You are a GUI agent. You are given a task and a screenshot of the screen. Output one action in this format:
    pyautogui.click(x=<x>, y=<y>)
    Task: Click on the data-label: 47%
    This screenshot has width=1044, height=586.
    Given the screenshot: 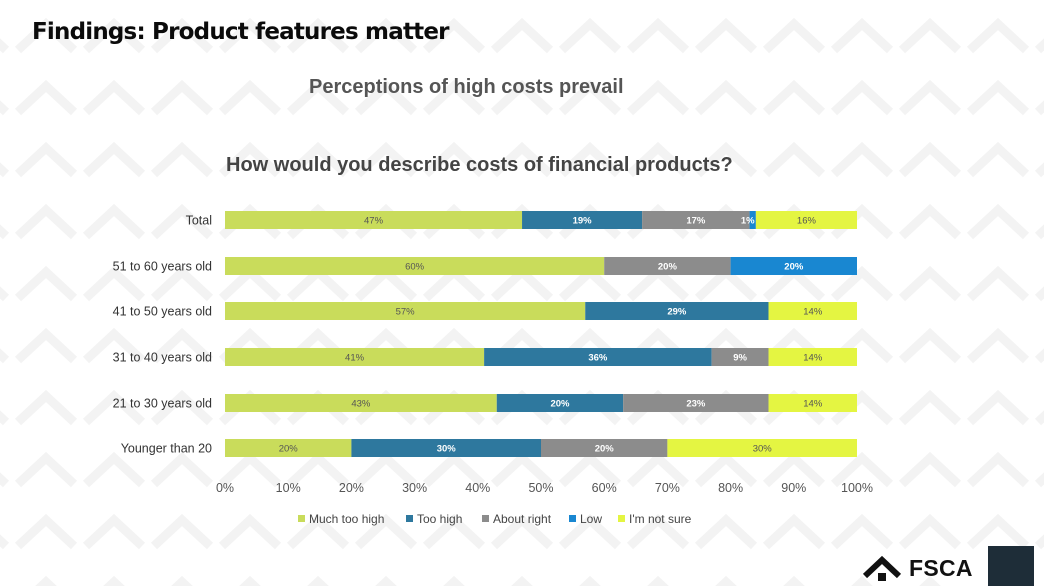 What is the action you would take?
    pyautogui.click(x=374, y=221)
    